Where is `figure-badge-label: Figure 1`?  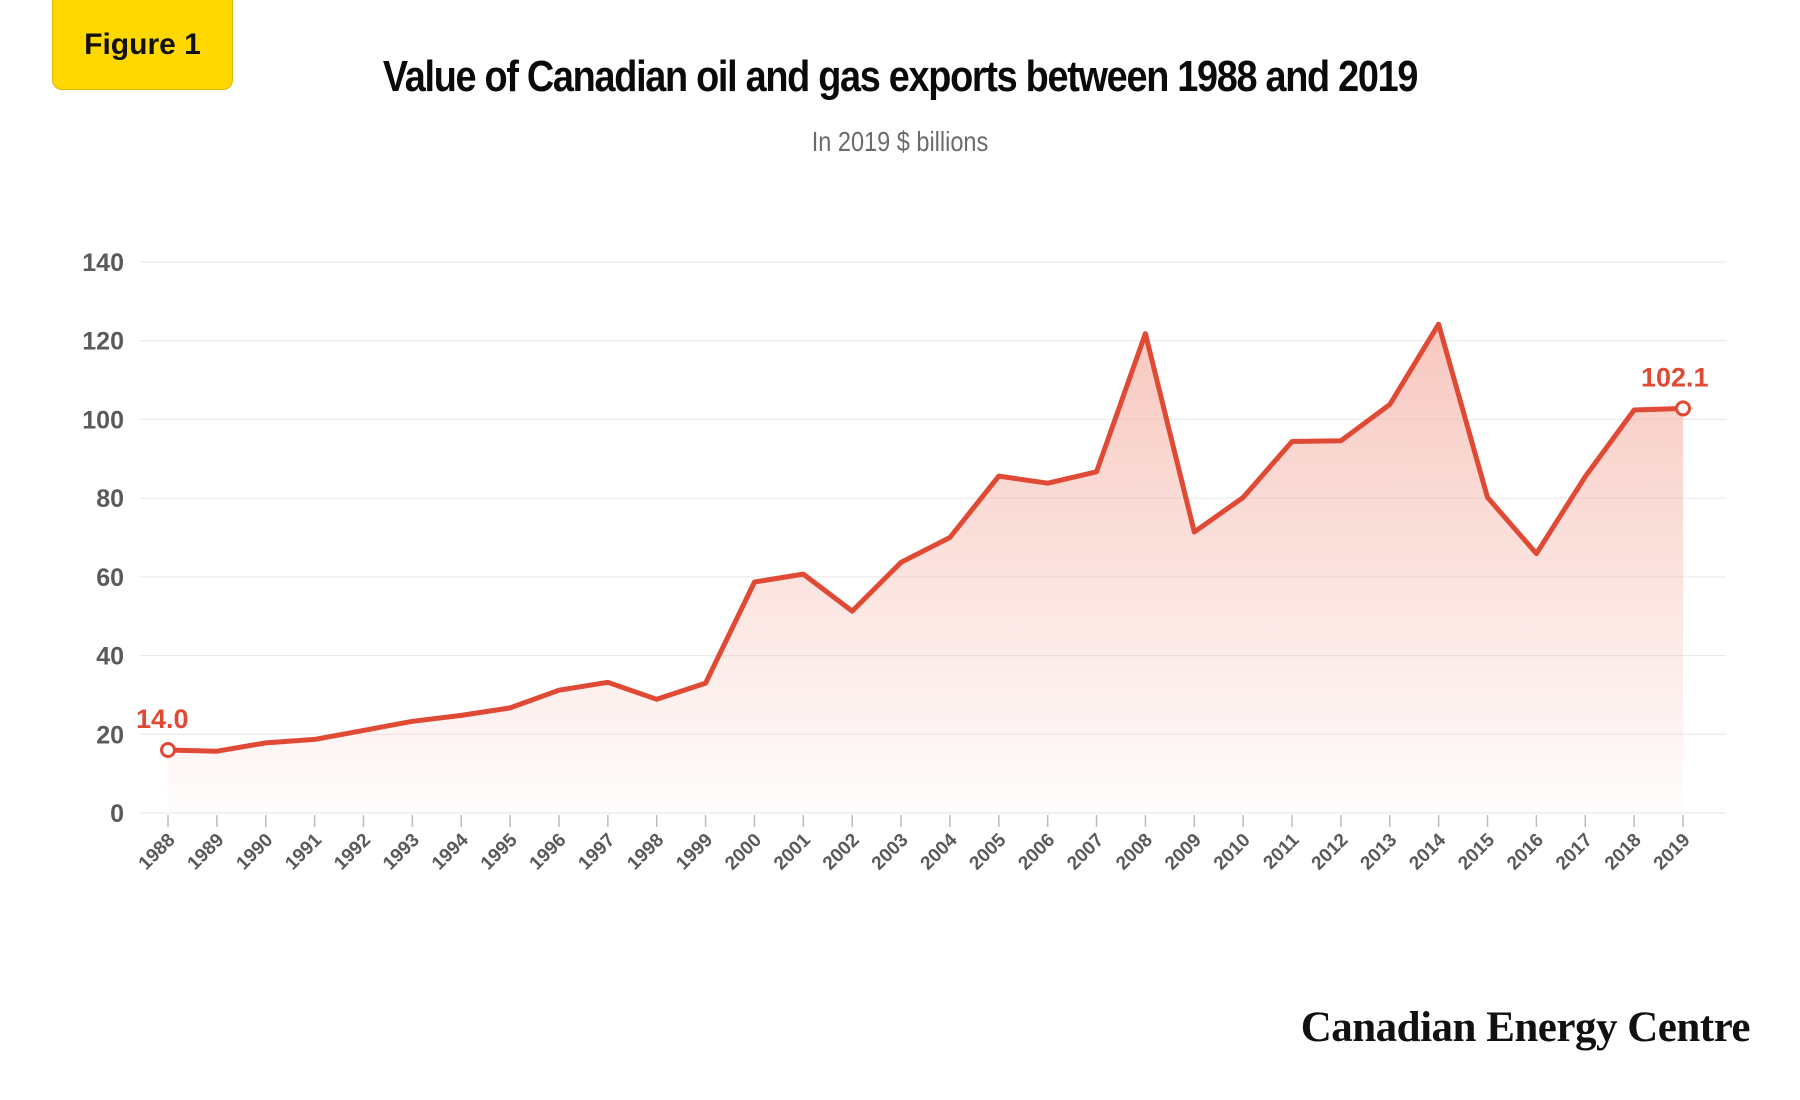 figure-badge-label: Figure 1 is located at coordinates (142, 44).